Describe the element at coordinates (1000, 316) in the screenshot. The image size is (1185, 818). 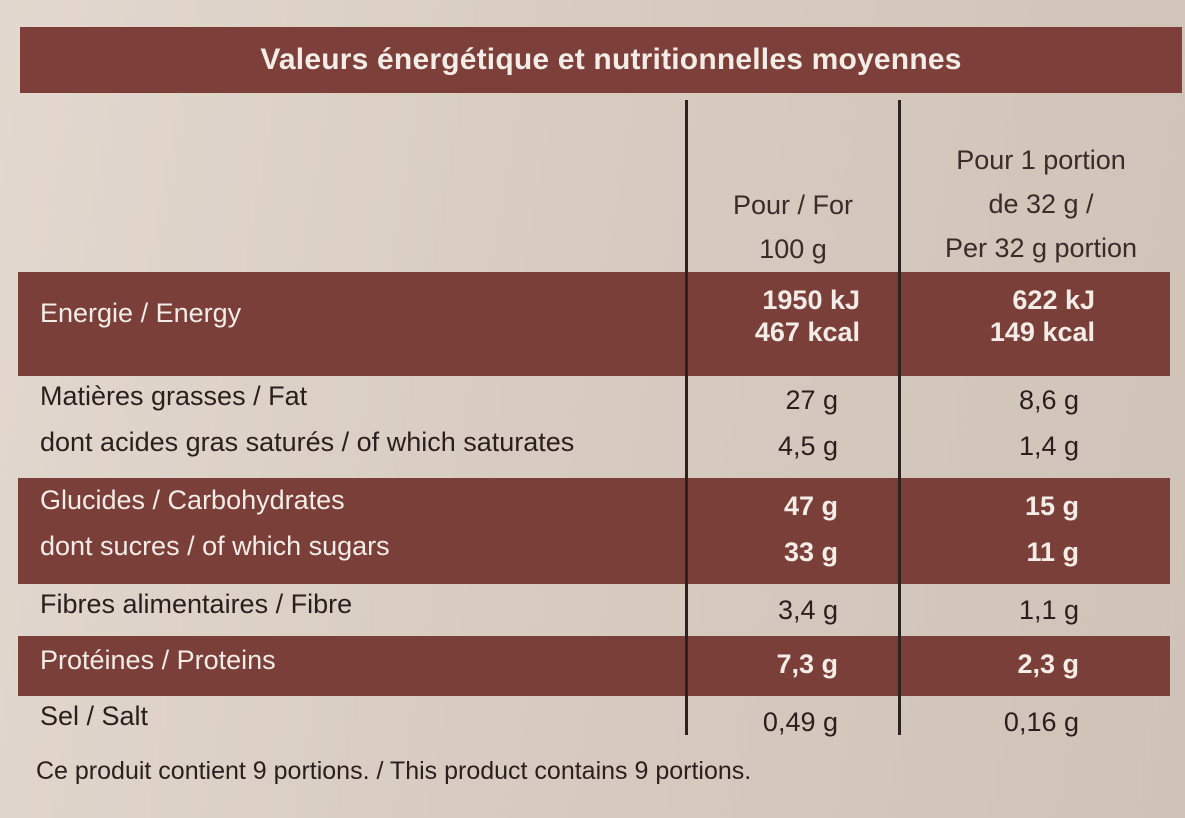
I see `value-energy-portion: 622 kJ 149 kcal` at that location.